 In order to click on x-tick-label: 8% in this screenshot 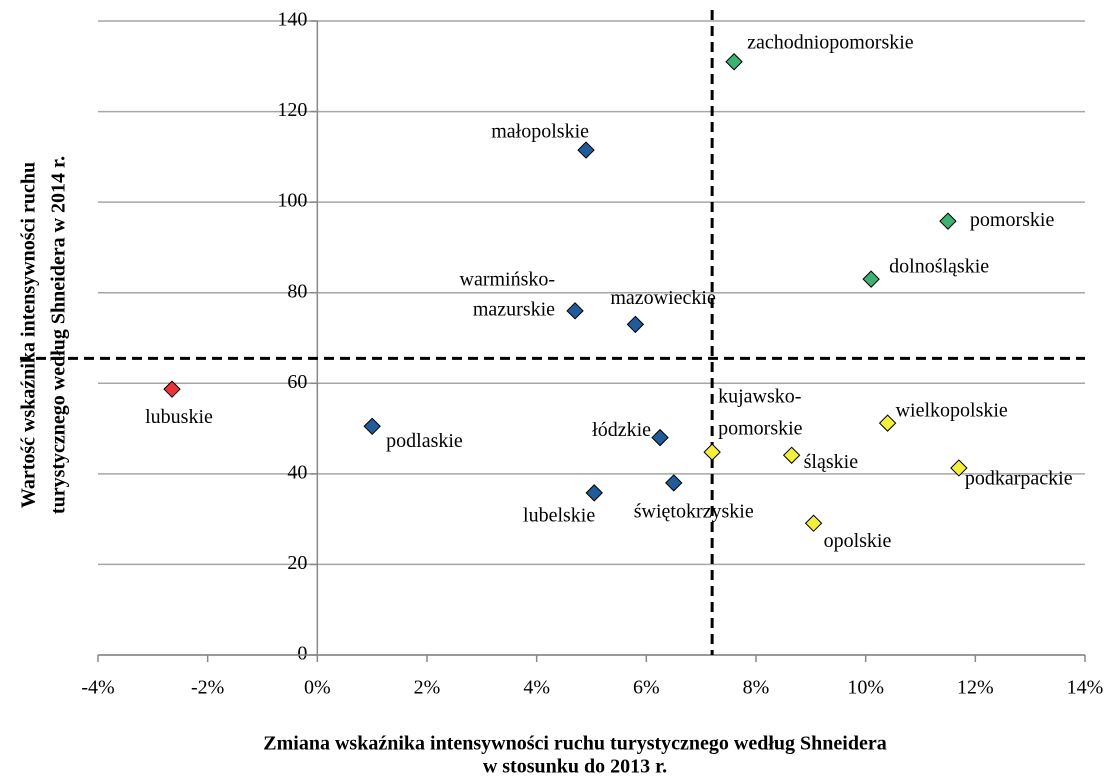, I will do `click(756, 688)`.